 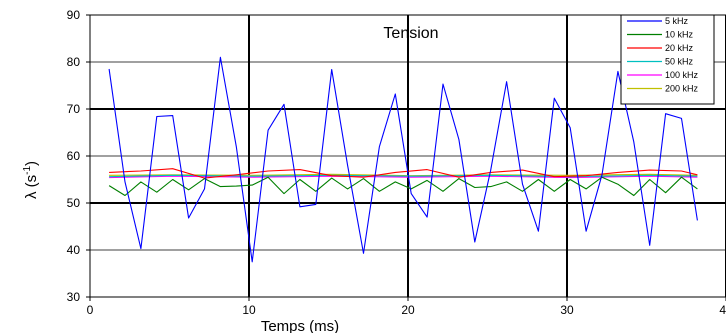 What do you see at coordinates (679, 62) in the screenshot?
I see `legend-entry: 50 kHz` at bounding box center [679, 62].